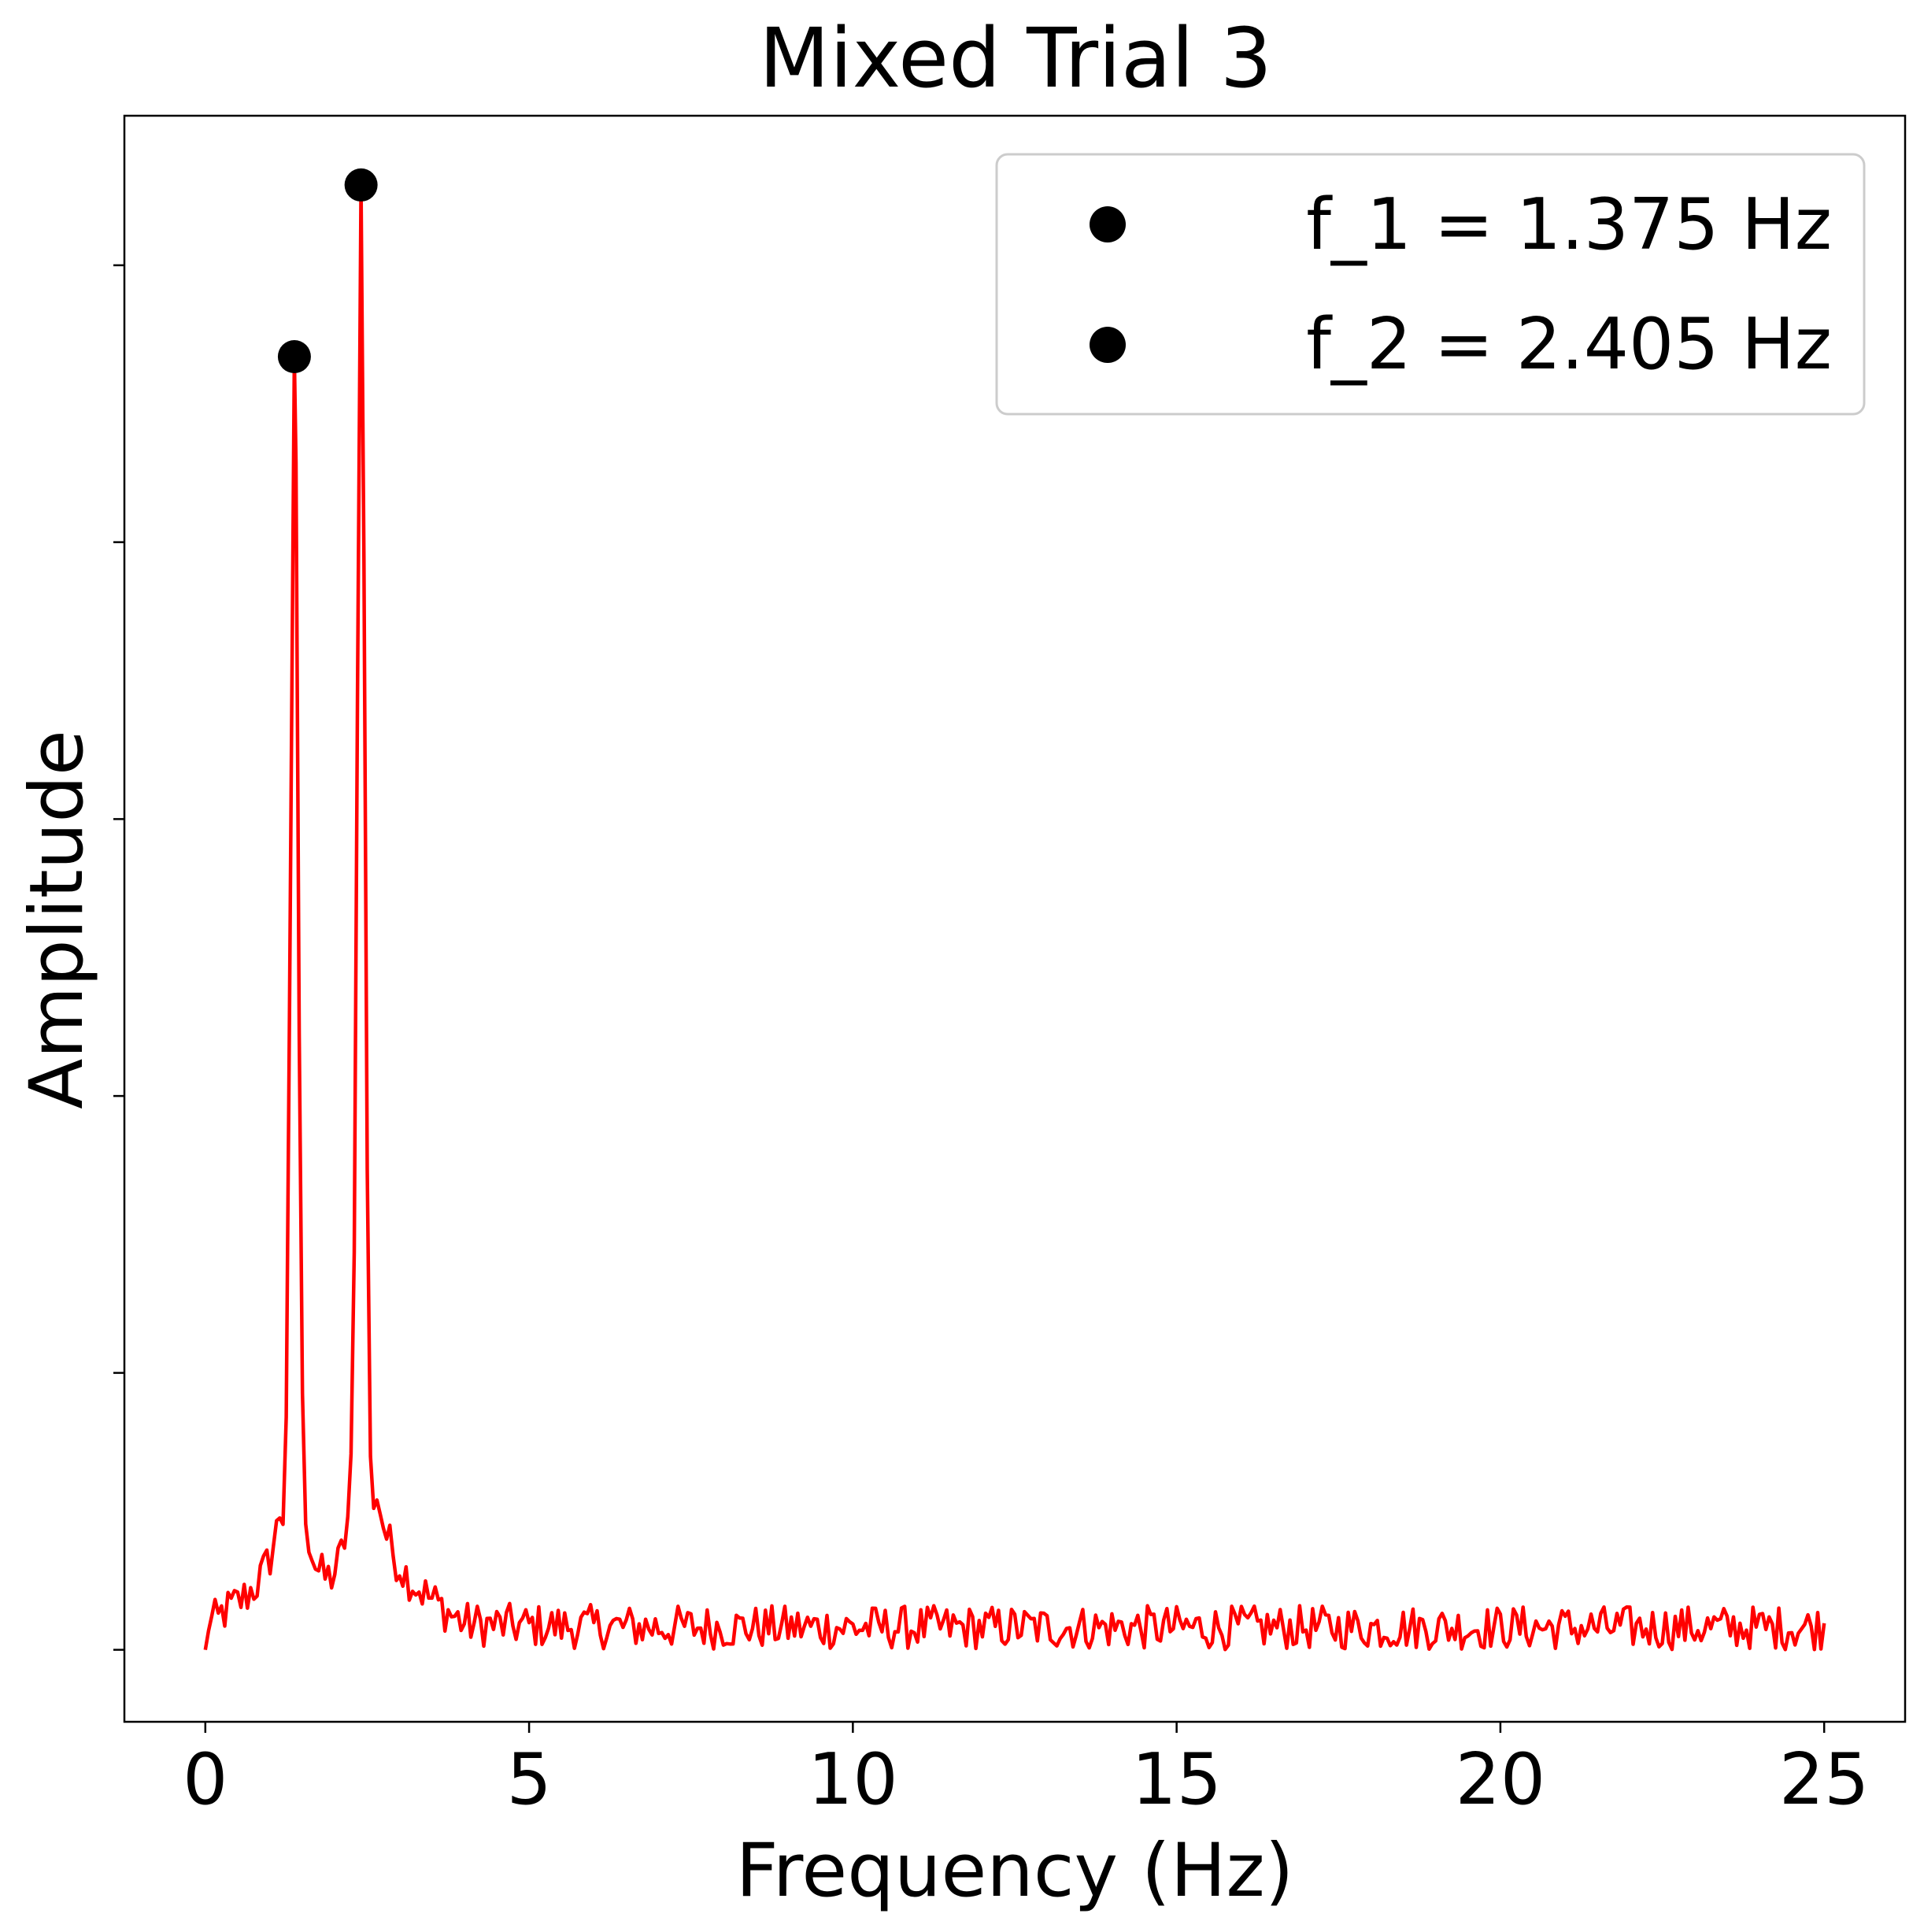  Describe the element at coordinates (327, 270) in the screenshot. I see `peak-markers` at that location.